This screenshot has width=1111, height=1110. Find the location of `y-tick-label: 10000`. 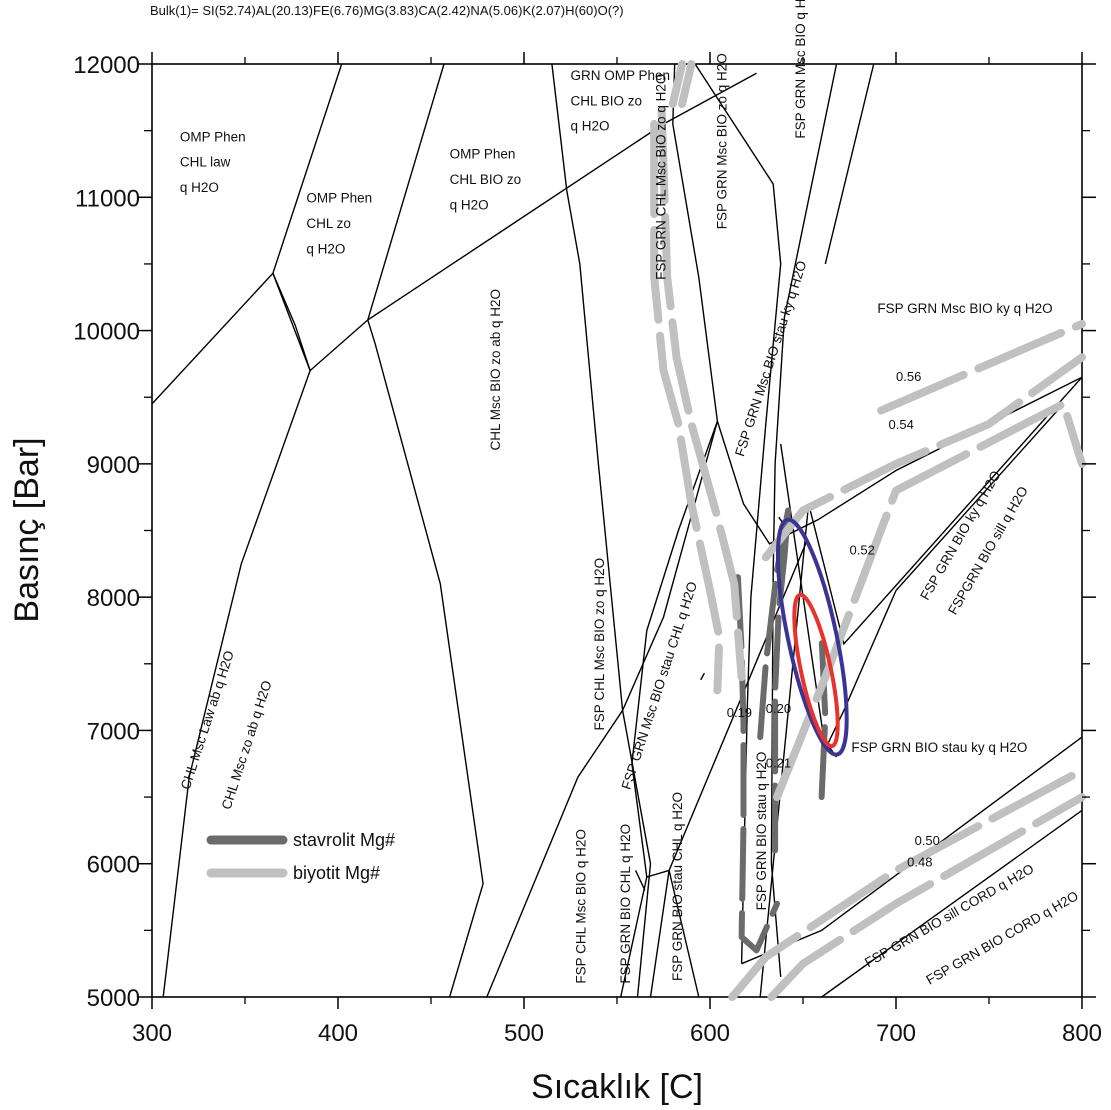

y-tick-label: 10000 is located at coordinates (106, 332).